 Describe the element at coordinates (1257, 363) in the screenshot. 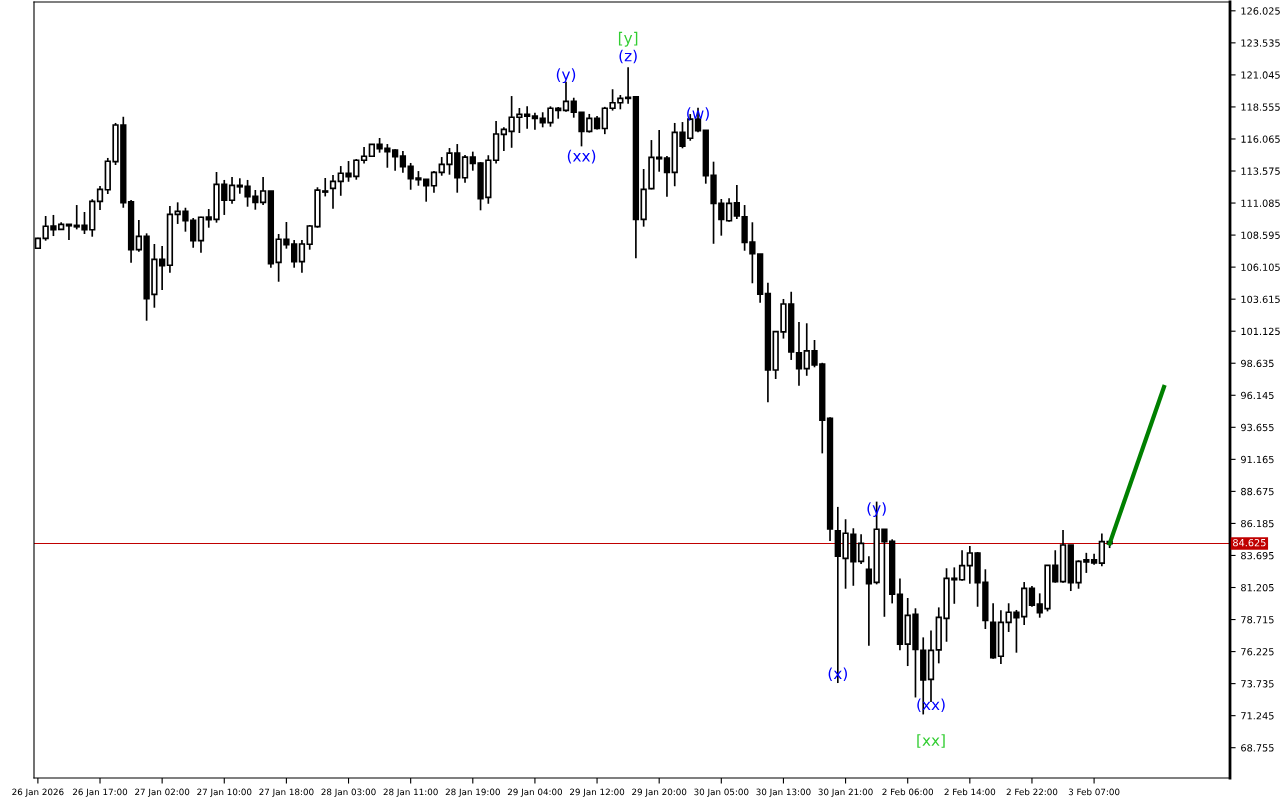

I see `y-tick-label: 98.635` at that location.